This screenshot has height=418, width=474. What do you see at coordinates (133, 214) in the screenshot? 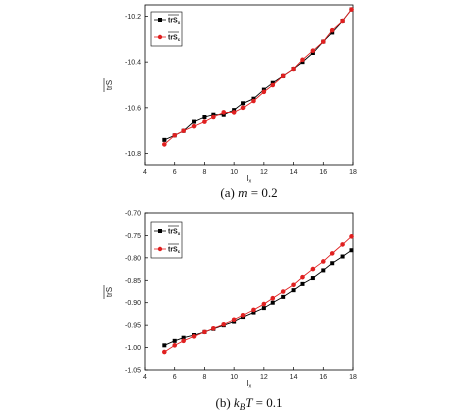
I see `y-tick-label: -0.70` at bounding box center [133, 214].